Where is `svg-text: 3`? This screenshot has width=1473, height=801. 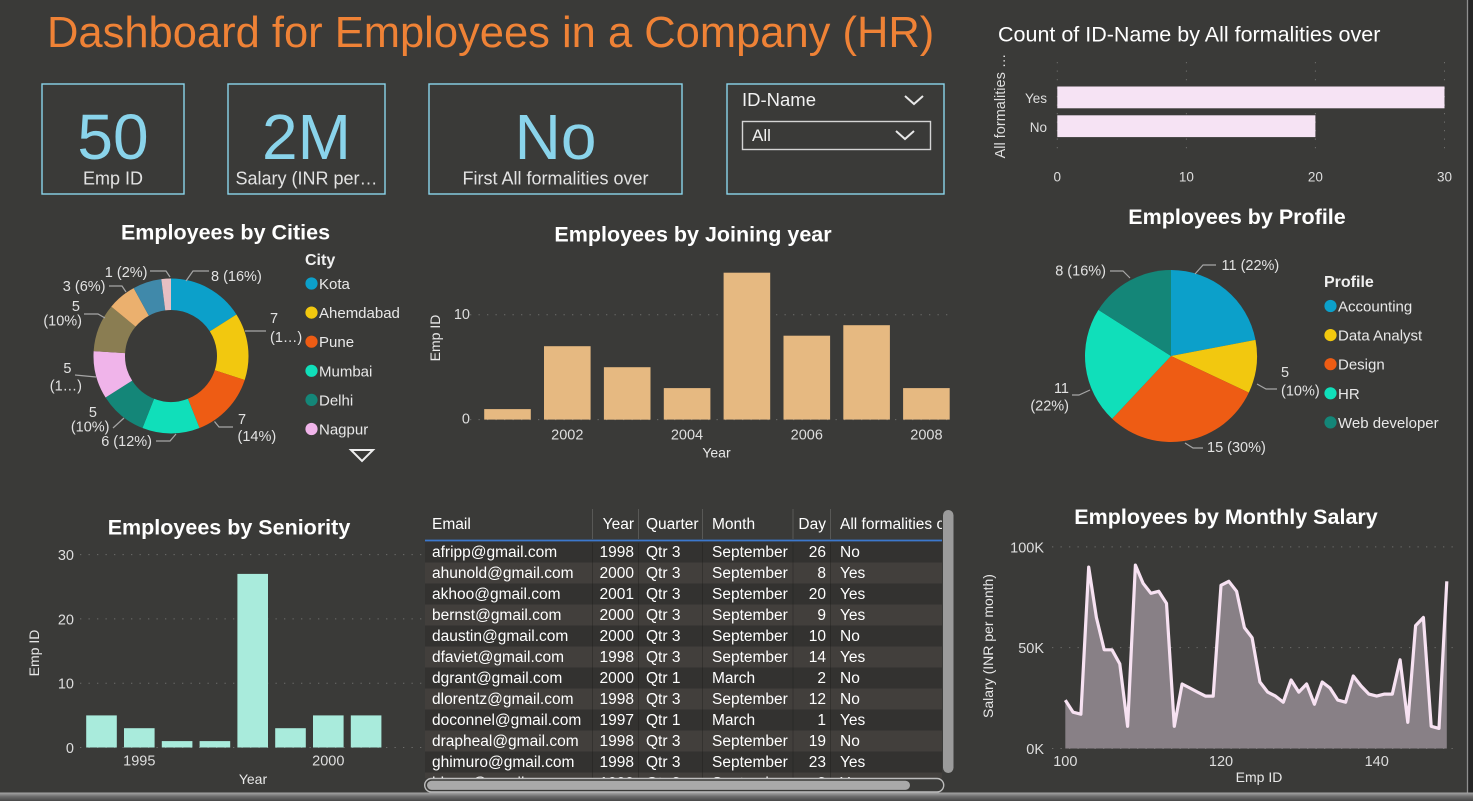 svg-text: 3 is located at coordinates (821, 783).